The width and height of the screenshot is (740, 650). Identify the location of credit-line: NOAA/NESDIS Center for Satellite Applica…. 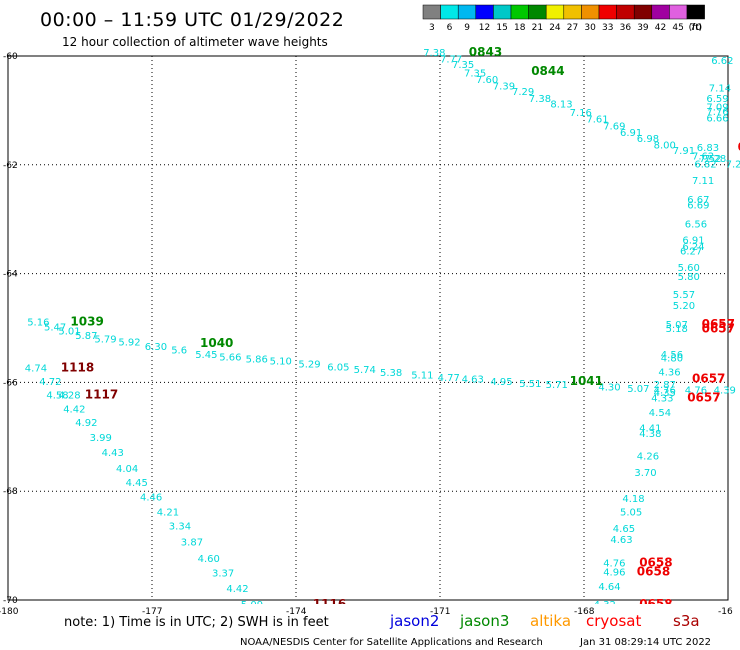
(391, 642).